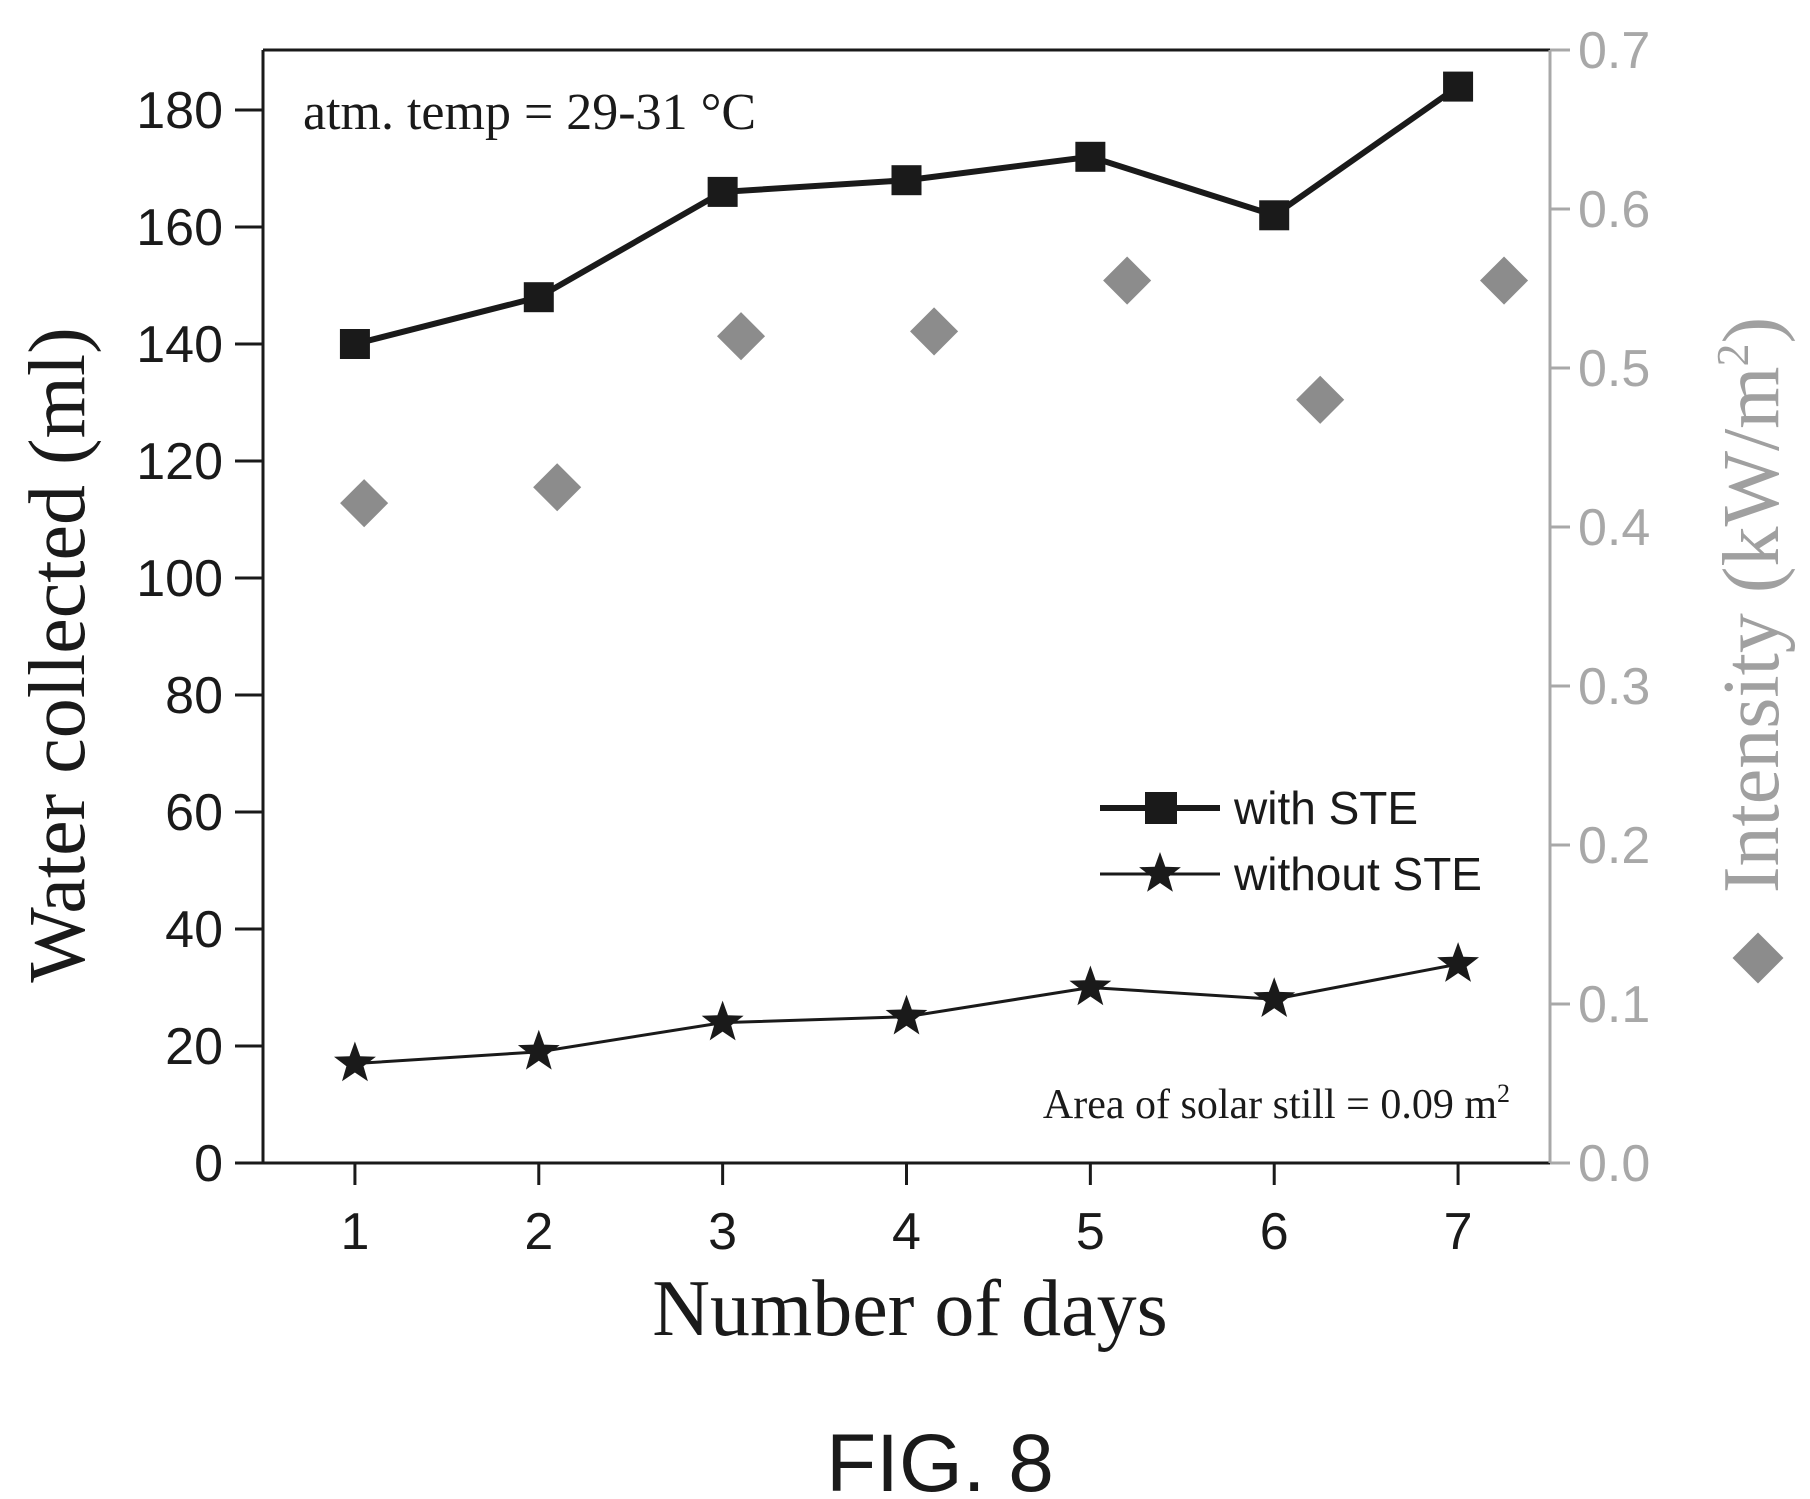  I want to click on figure-caption: FIG. 8, so click(940, 1458).